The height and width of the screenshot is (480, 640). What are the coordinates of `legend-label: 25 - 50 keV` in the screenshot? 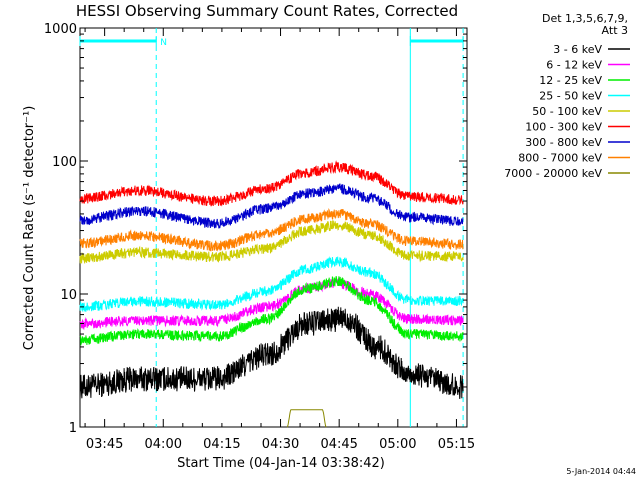 It's located at (570, 96).